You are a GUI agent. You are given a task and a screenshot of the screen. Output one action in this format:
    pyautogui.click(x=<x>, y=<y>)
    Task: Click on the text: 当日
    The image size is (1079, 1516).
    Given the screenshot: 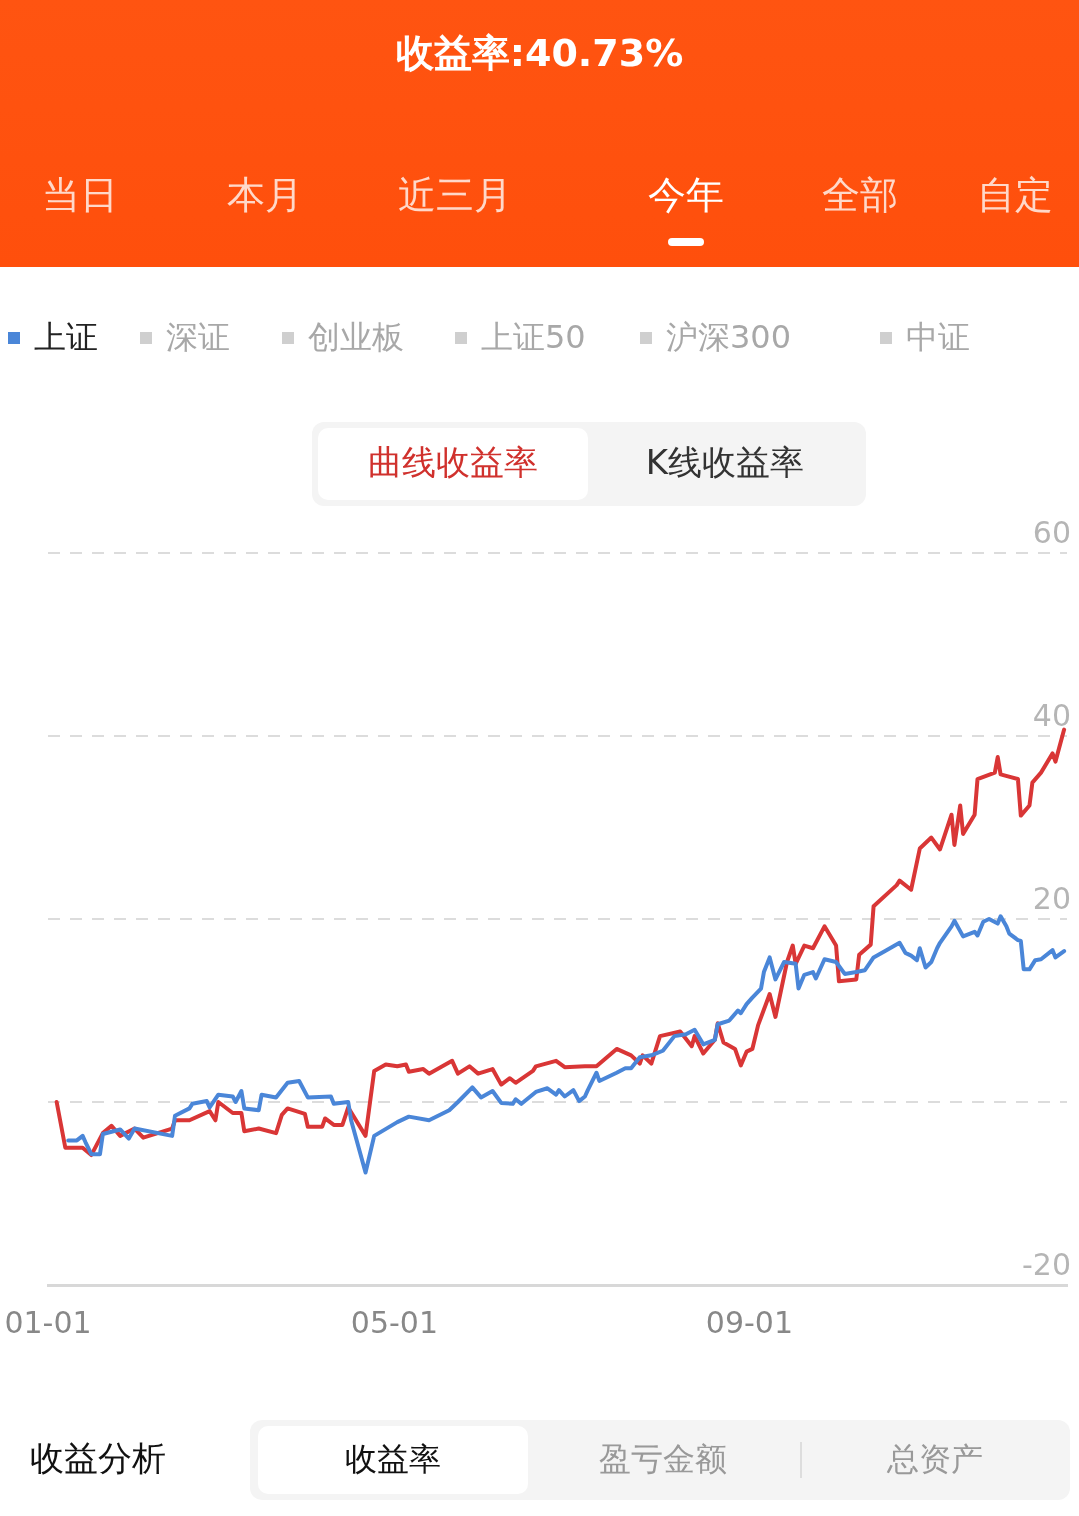 What is the action you would take?
    pyautogui.click(x=80, y=195)
    